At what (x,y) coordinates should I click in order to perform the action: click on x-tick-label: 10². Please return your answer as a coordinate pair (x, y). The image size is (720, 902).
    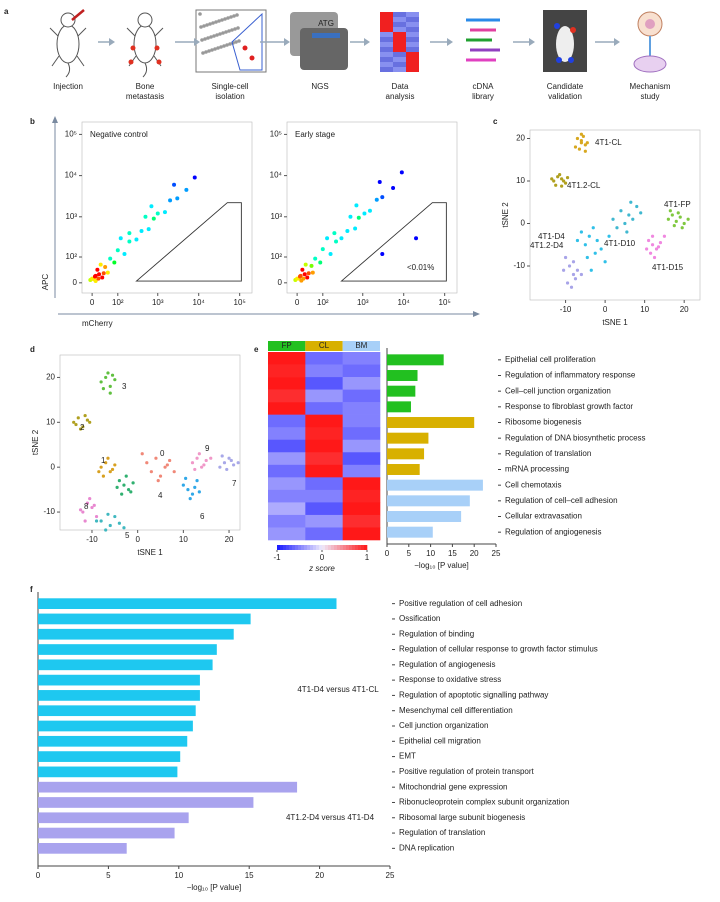
    Looking at the image, I should click on (323, 302).